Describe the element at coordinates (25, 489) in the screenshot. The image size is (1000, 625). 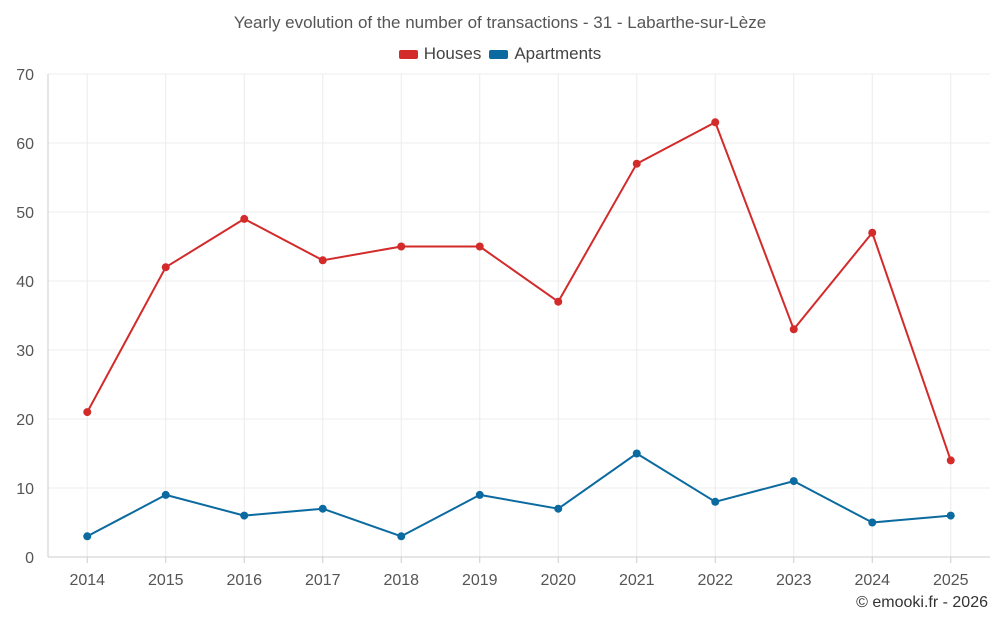
I see `y-tick-label: 10` at that location.